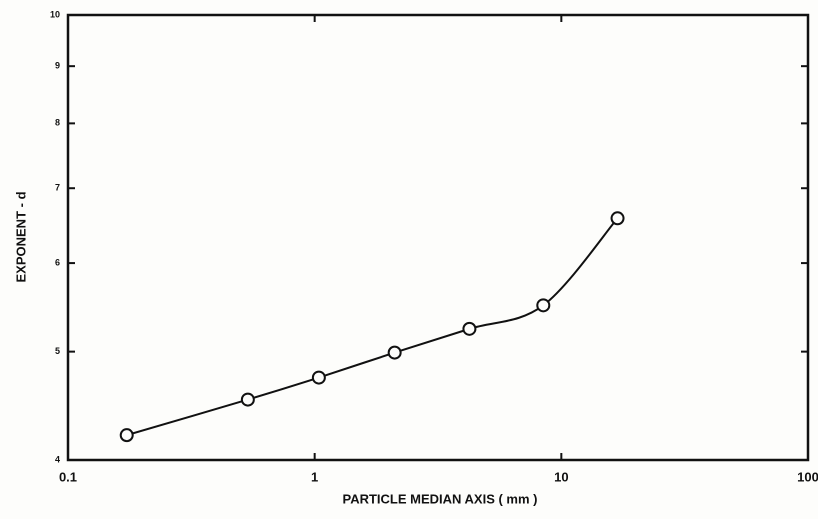  What do you see at coordinates (20, 236) in the screenshot?
I see `y-axis-label: EXPONENT - d` at bounding box center [20, 236].